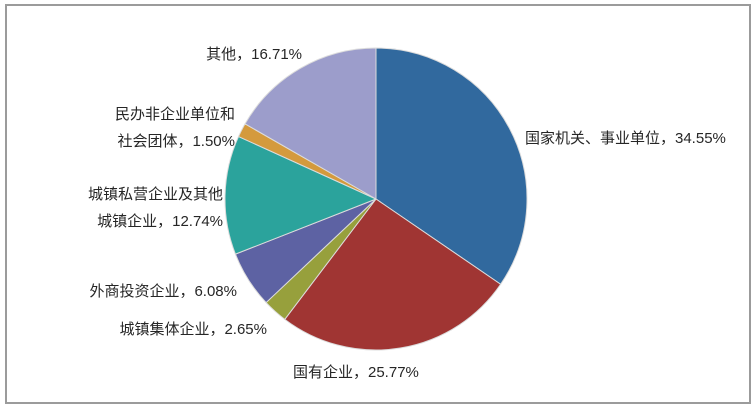 Image resolution: width=756 pixels, height=413 pixels. What do you see at coordinates (176, 141) in the screenshot?
I see `slice-label-text: 社会团体，1.50%` at bounding box center [176, 141].